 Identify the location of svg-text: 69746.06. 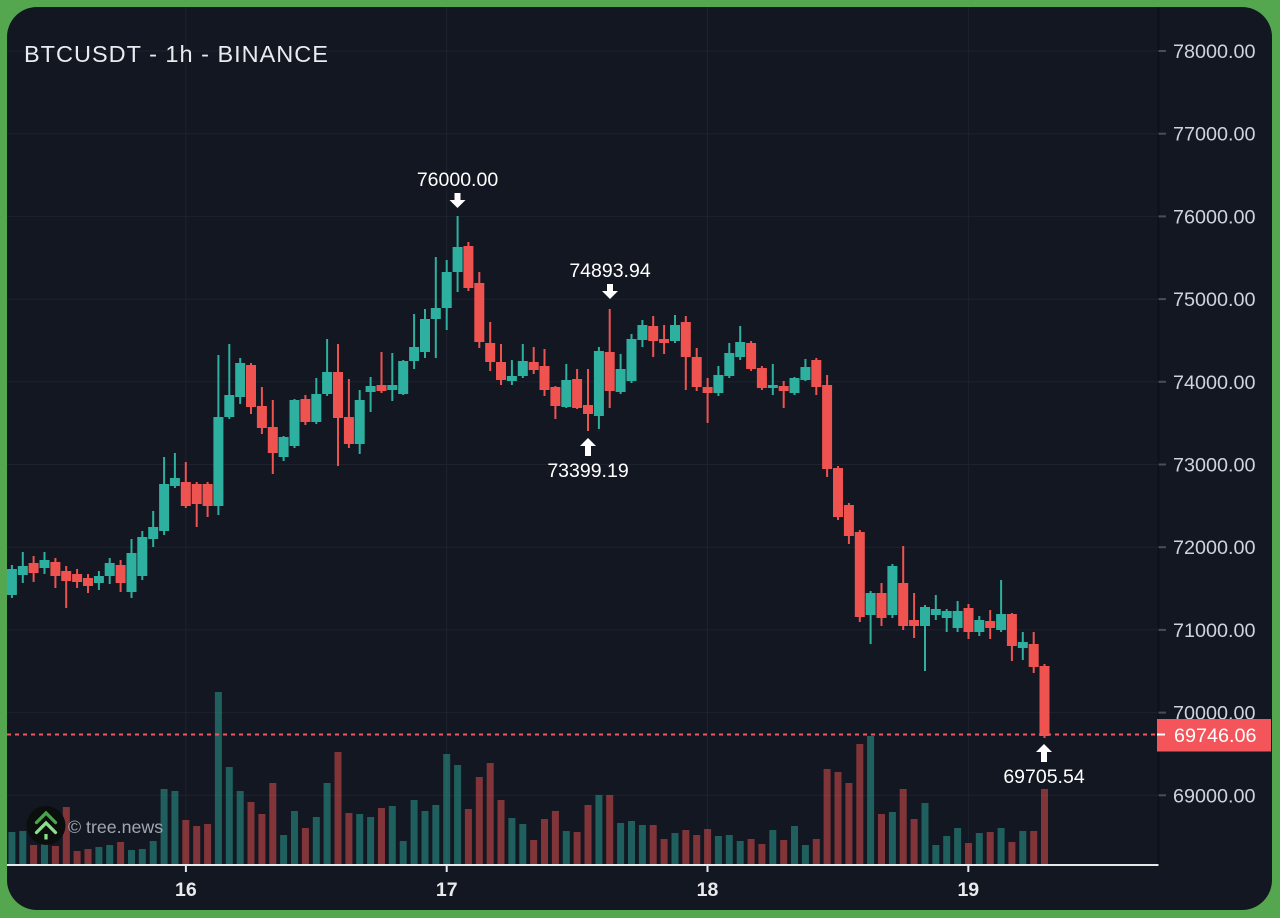
(1215, 736).